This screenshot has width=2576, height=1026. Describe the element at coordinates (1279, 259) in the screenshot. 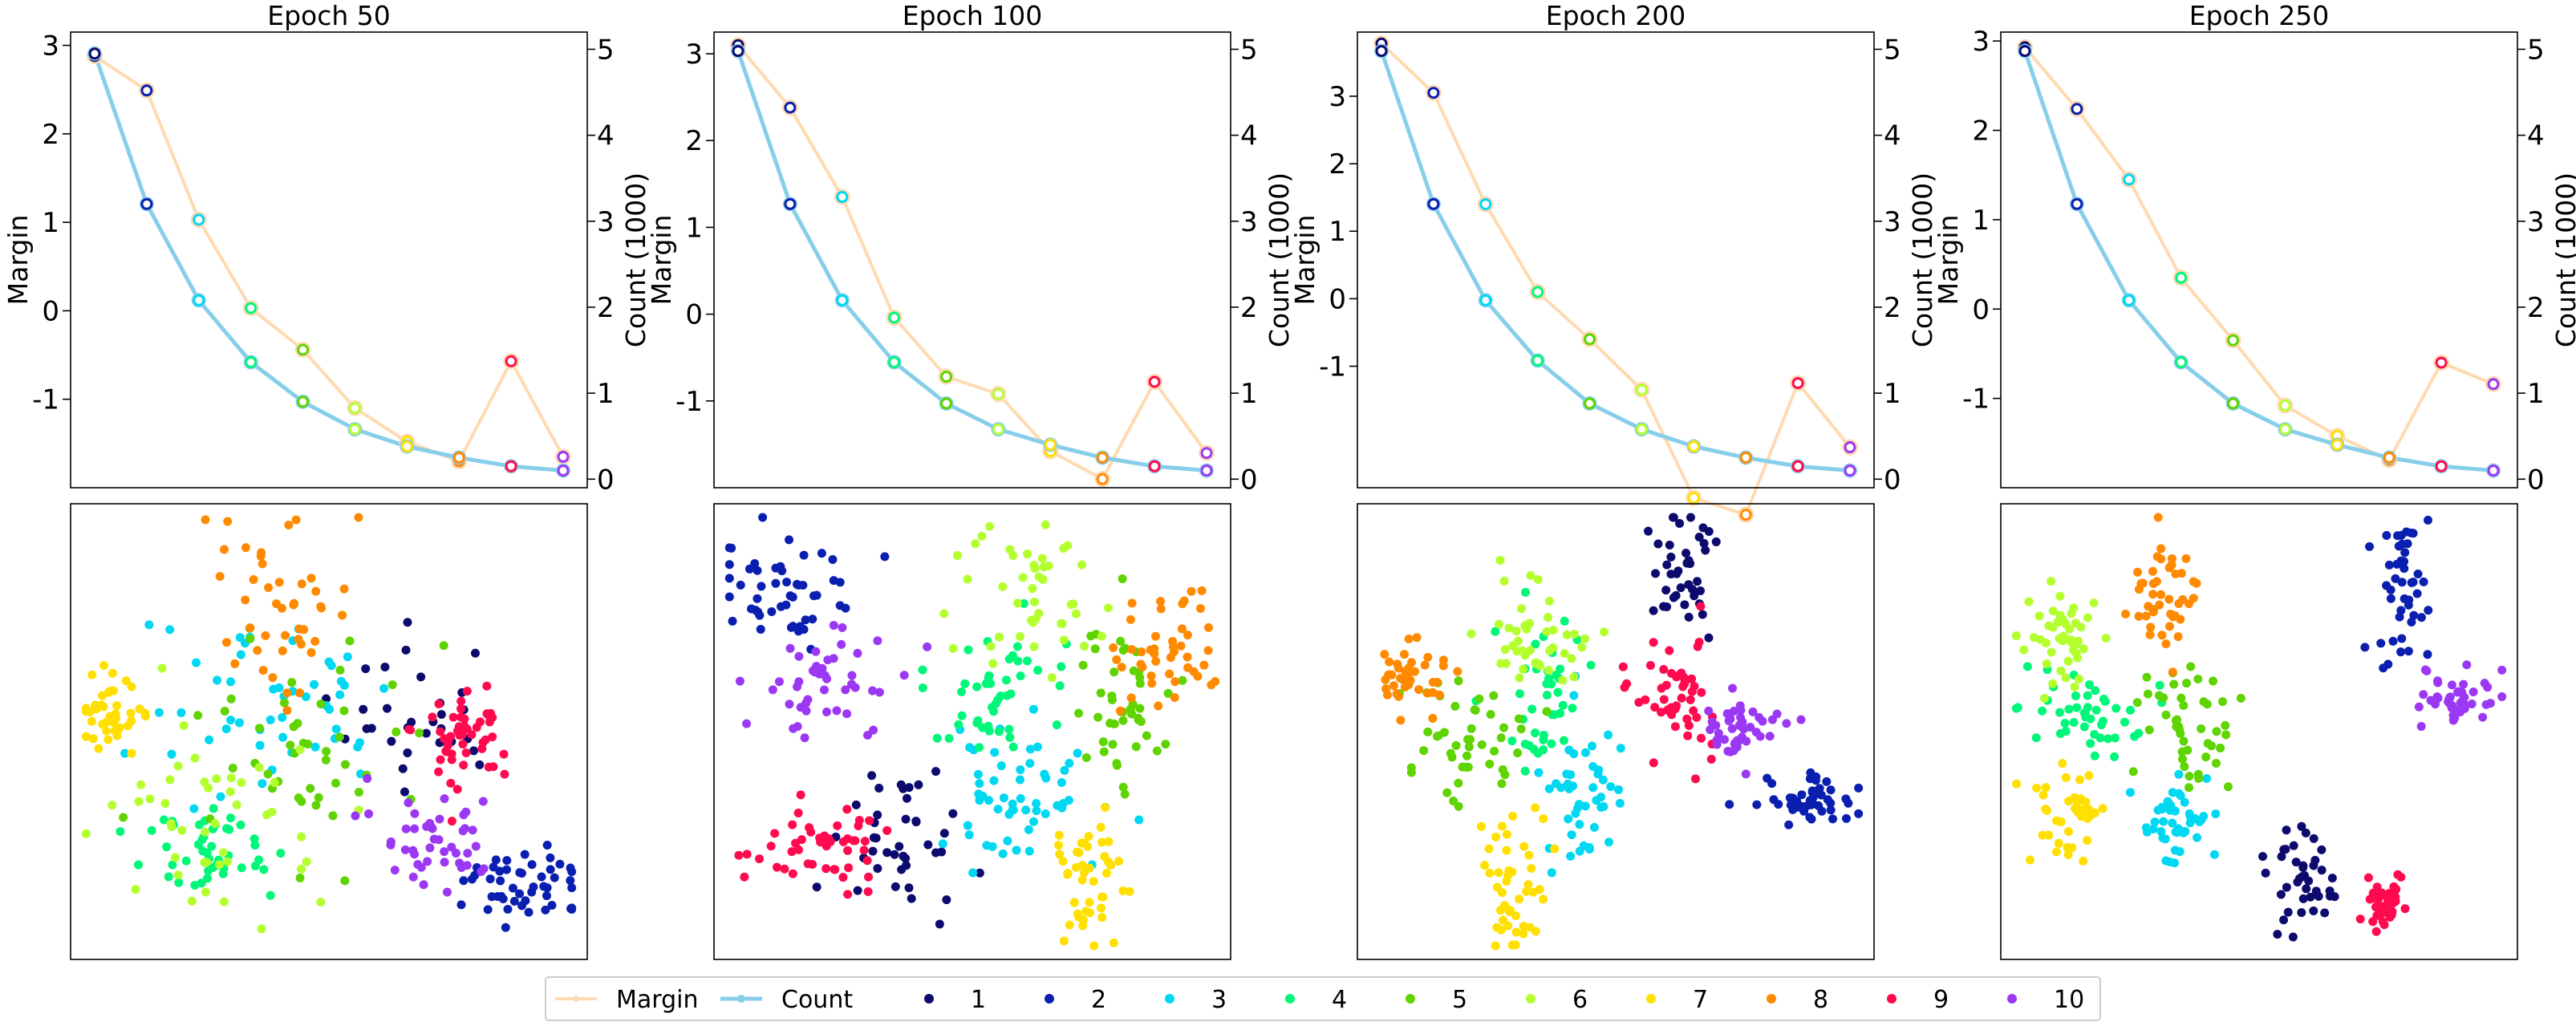

I see `y2-axis-label: Count (1000)` at that location.